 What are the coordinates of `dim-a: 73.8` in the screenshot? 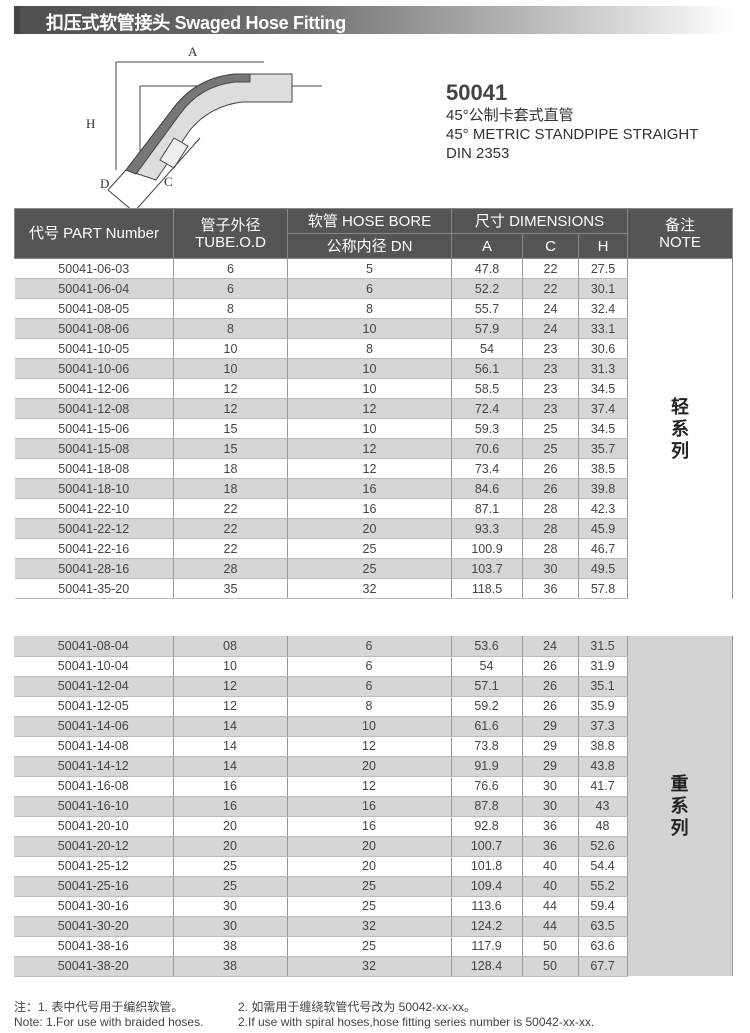 It's located at (487, 746).